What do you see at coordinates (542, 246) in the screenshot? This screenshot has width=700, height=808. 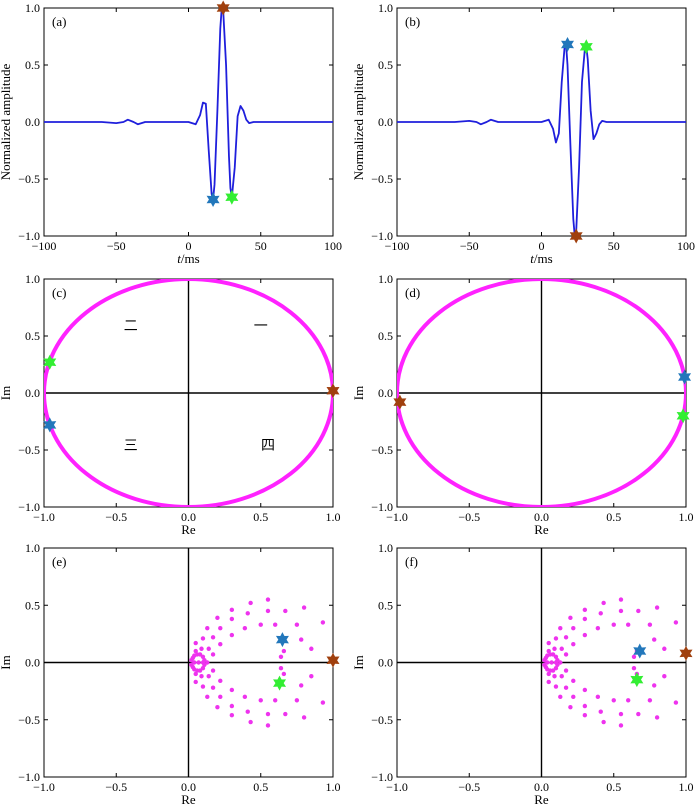 I see `x-tick-label: 0` at bounding box center [542, 246].